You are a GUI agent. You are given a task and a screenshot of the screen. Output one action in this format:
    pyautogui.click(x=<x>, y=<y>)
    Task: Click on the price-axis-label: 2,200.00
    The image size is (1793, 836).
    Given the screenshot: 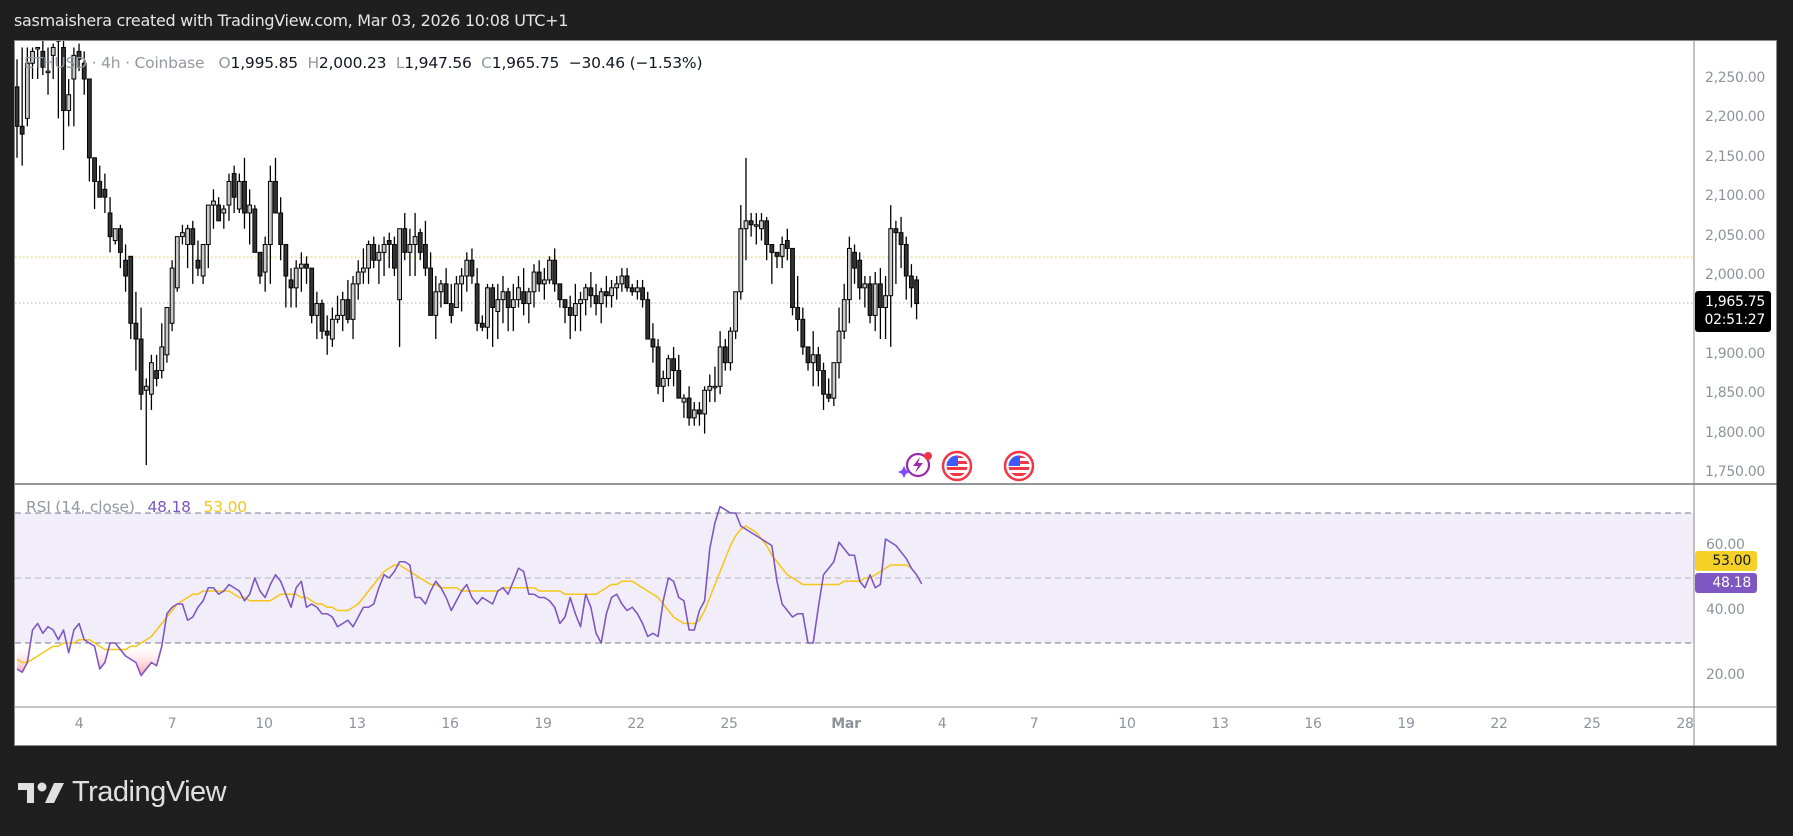 What is the action you would take?
    pyautogui.click(x=1735, y=117)
    